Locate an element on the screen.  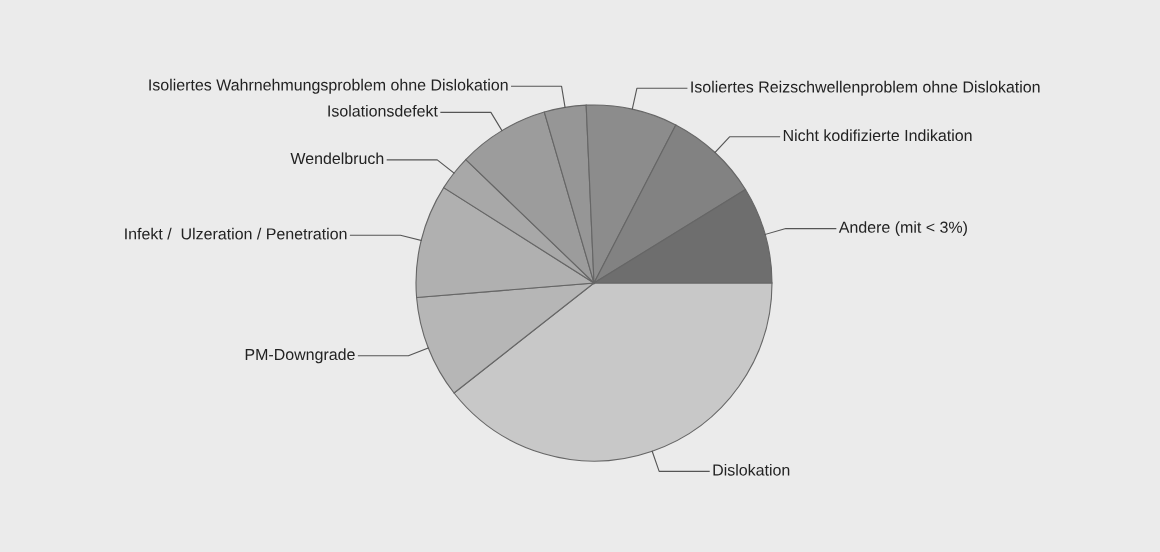
slice-label: PM-Downgrade is located at coordinates (300, 356).